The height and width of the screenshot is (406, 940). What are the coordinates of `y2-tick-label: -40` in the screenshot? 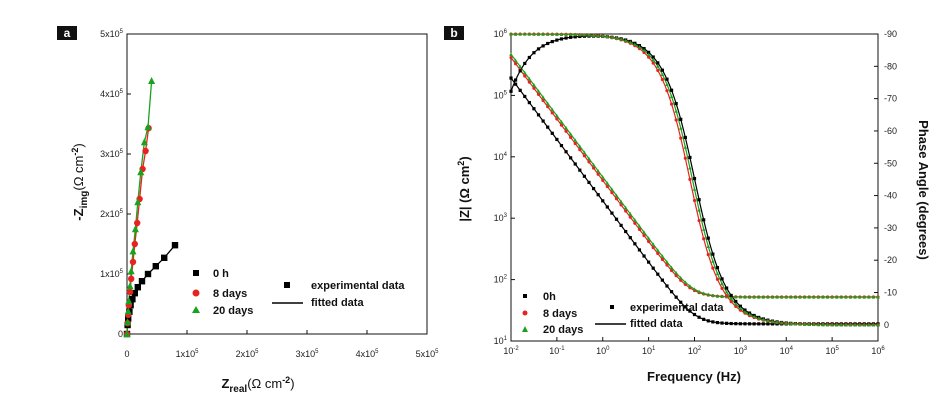 It's located at (890, 196).